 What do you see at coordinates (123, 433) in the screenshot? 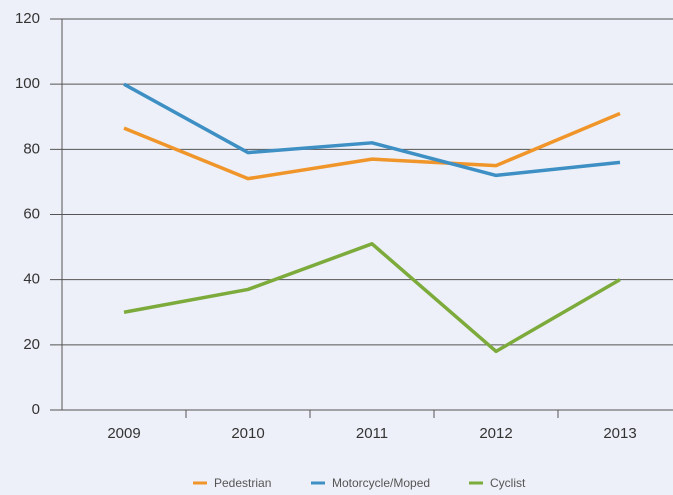
I see `x-tick-label: 2009` at bounding box center [123, 433].